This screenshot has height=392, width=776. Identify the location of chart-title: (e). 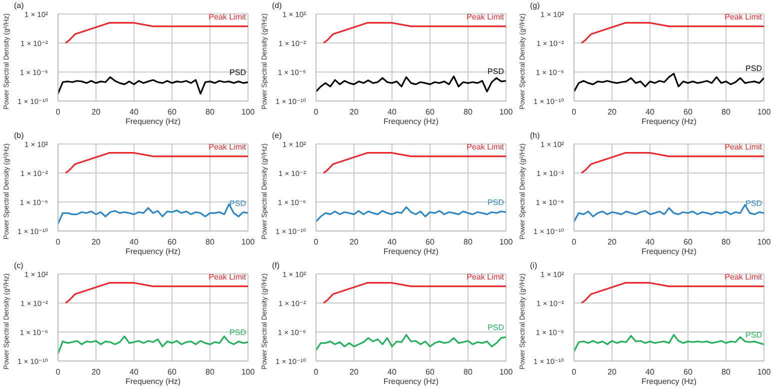
(277, 135).